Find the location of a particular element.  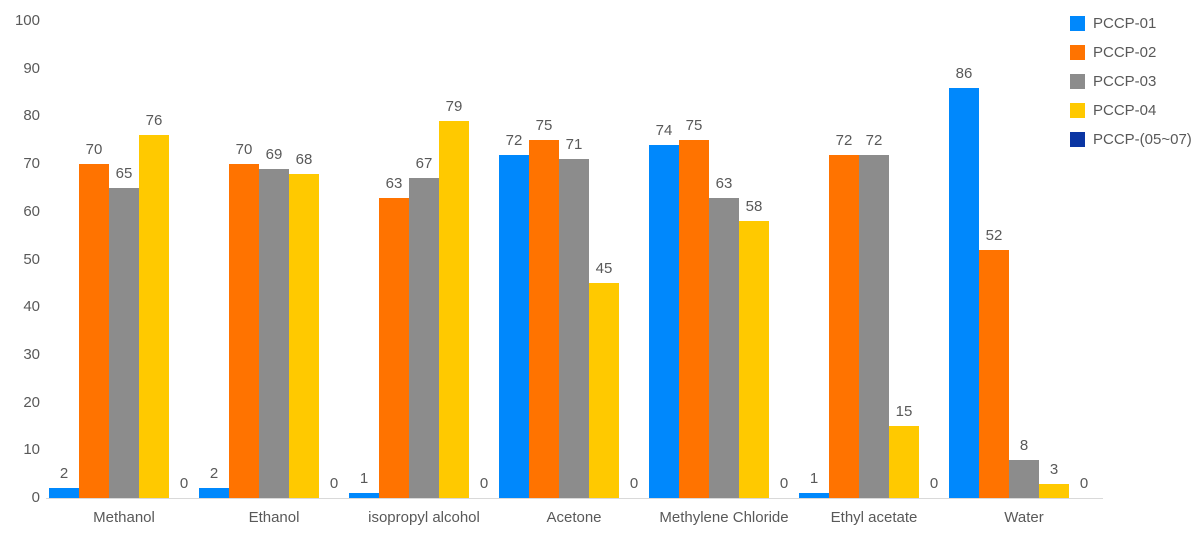

bar-slot: 74 is located at coordinates (664, 259).